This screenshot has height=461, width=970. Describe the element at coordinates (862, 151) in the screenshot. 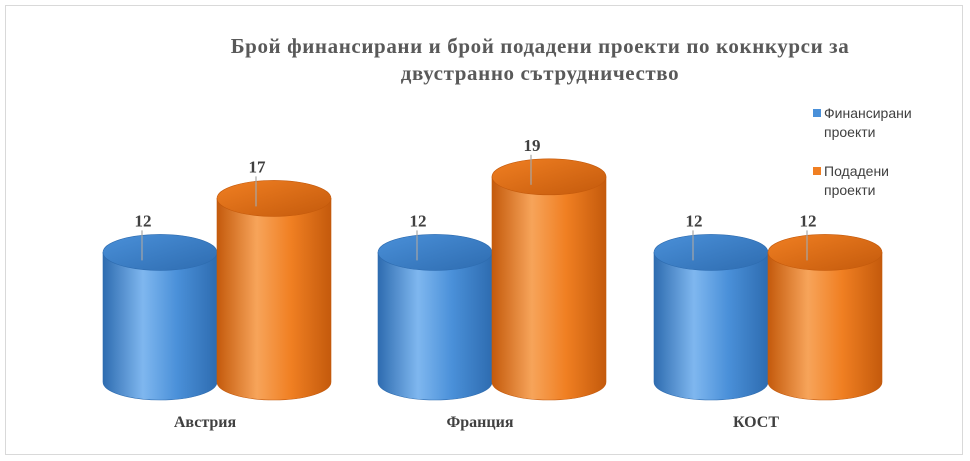

I see `legend: Финансирани проекти Подадени проекти` at that location.